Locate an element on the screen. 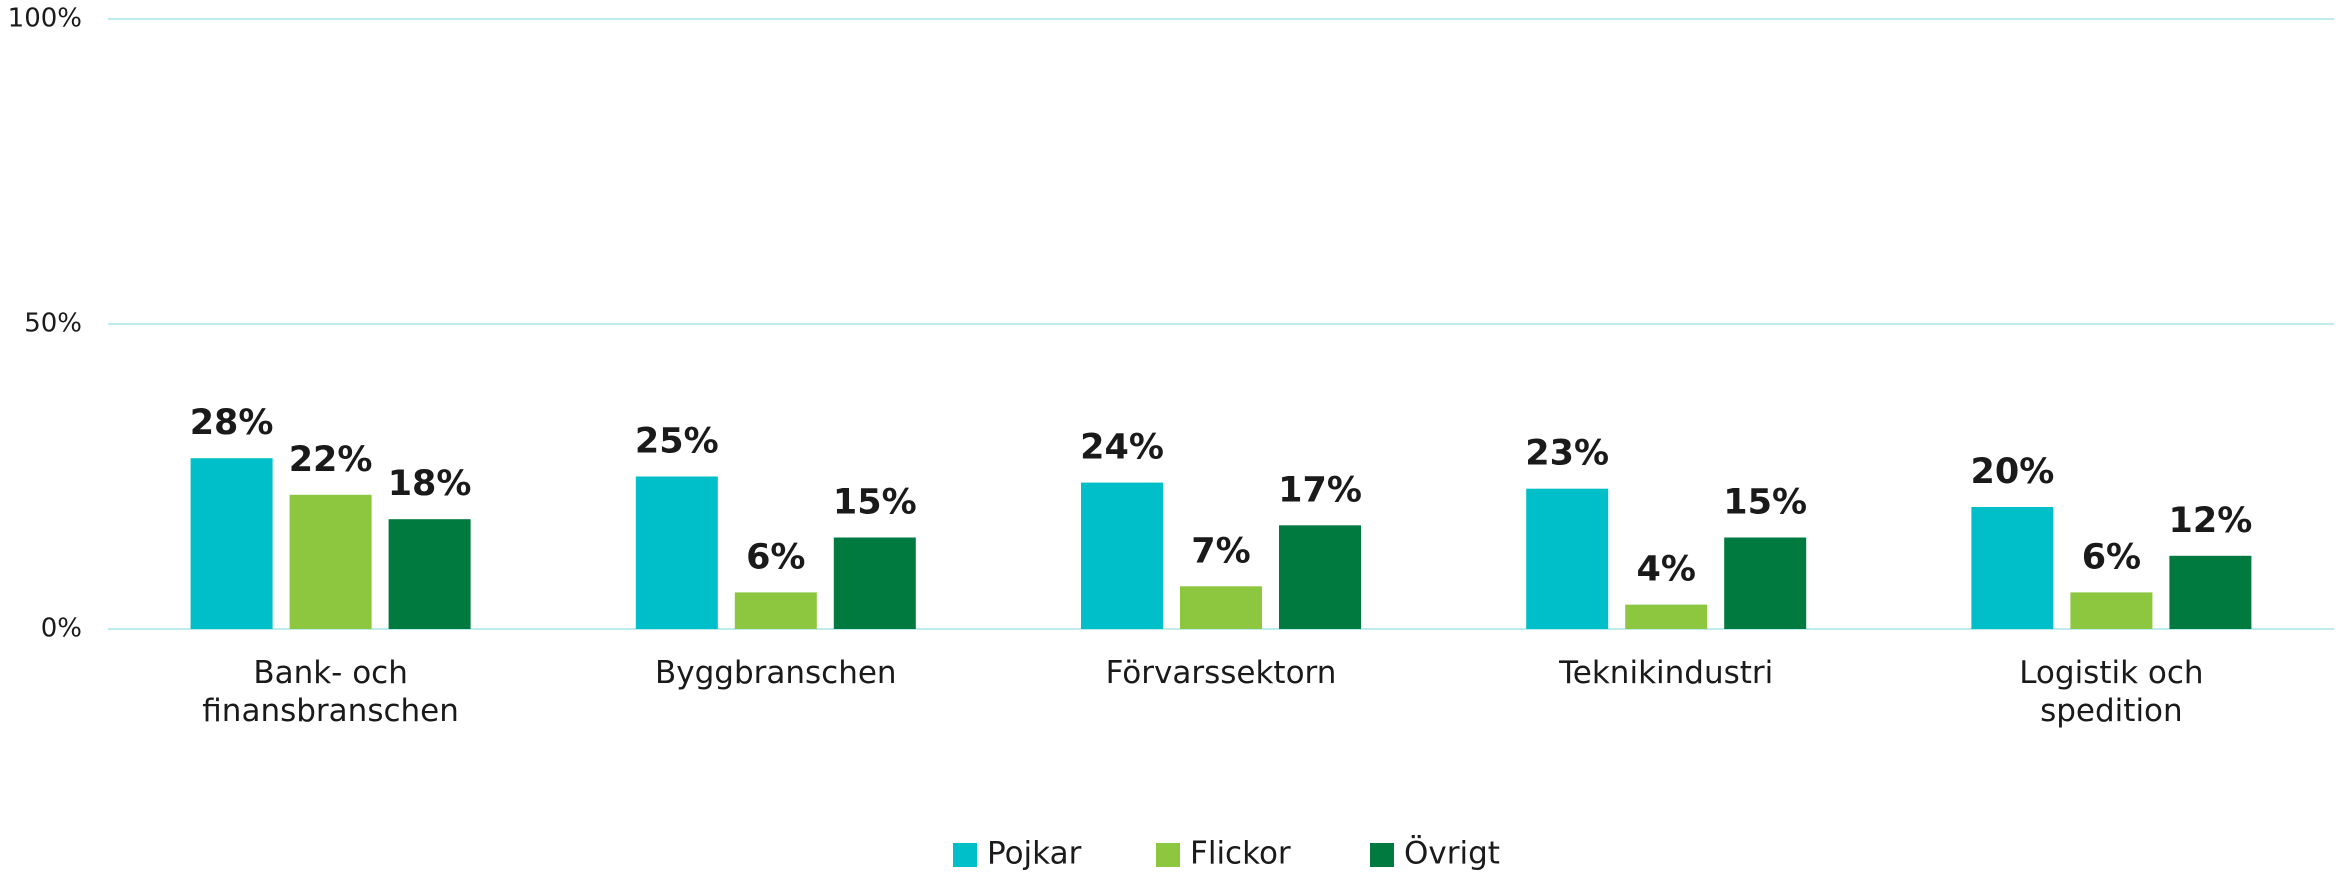 Image resolution: width=2343 pixels, height=872 pixels. value-label: 23% is located at coordinates (1567, 454).